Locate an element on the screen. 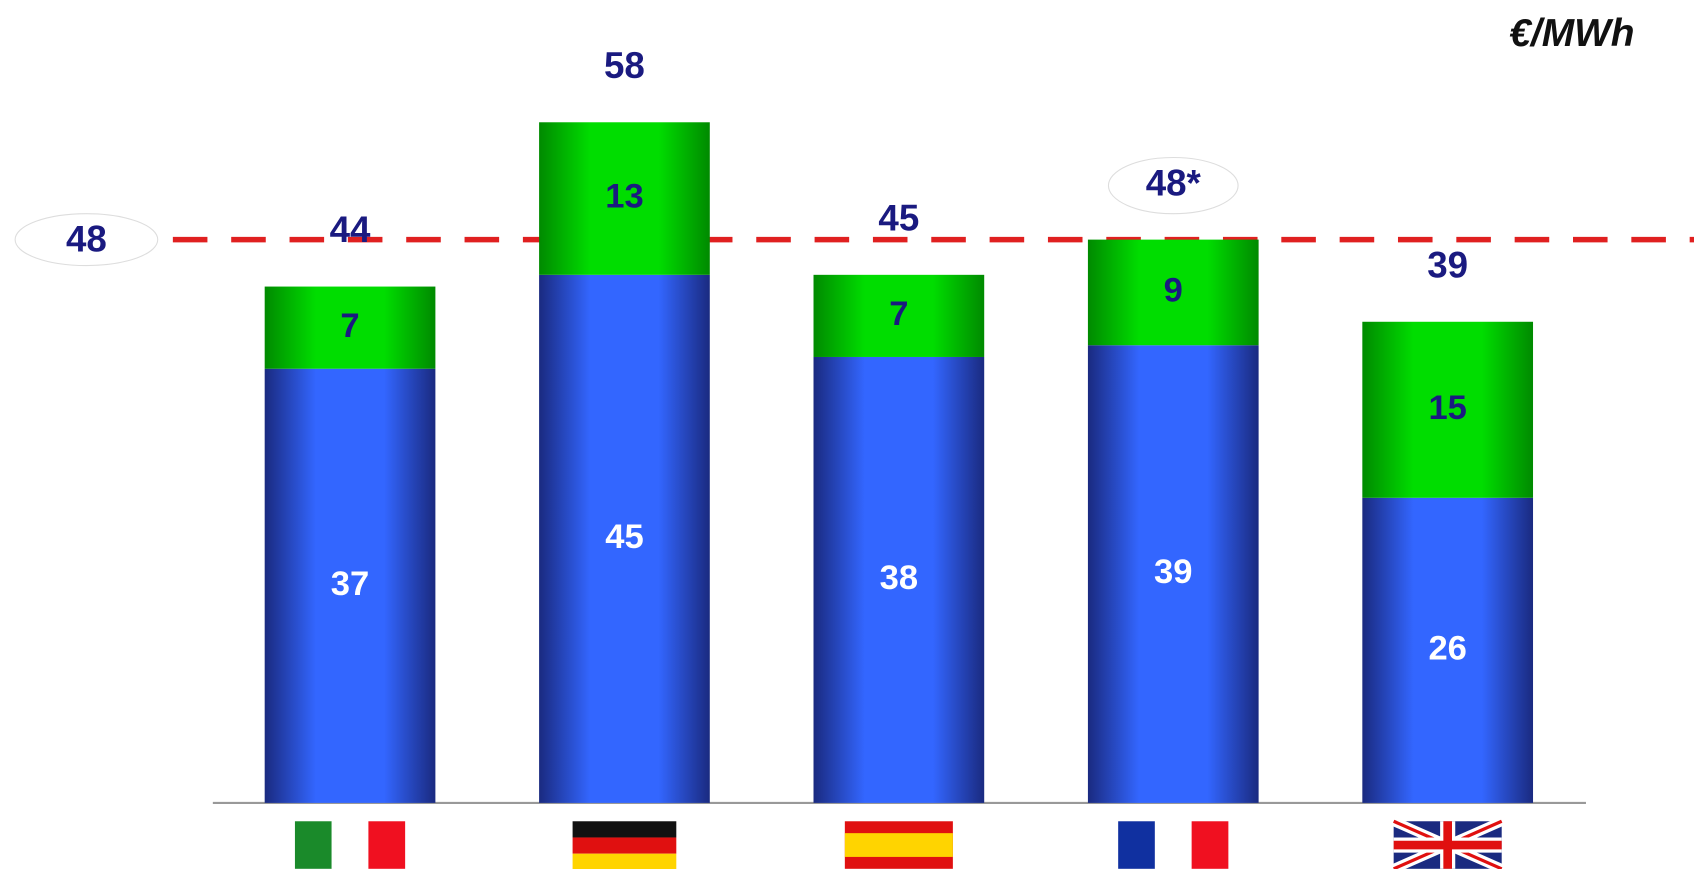  reference-badge is located at coordinates (86, 240).